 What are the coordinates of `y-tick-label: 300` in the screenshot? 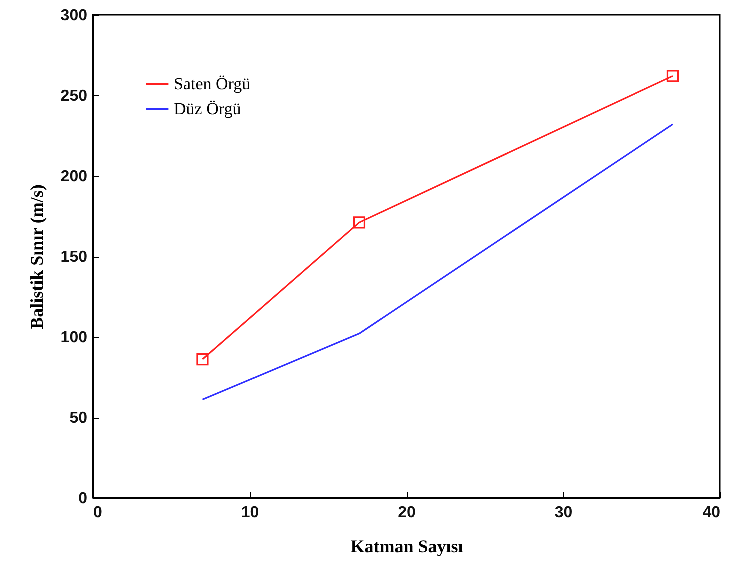 It's located at (74, 16).